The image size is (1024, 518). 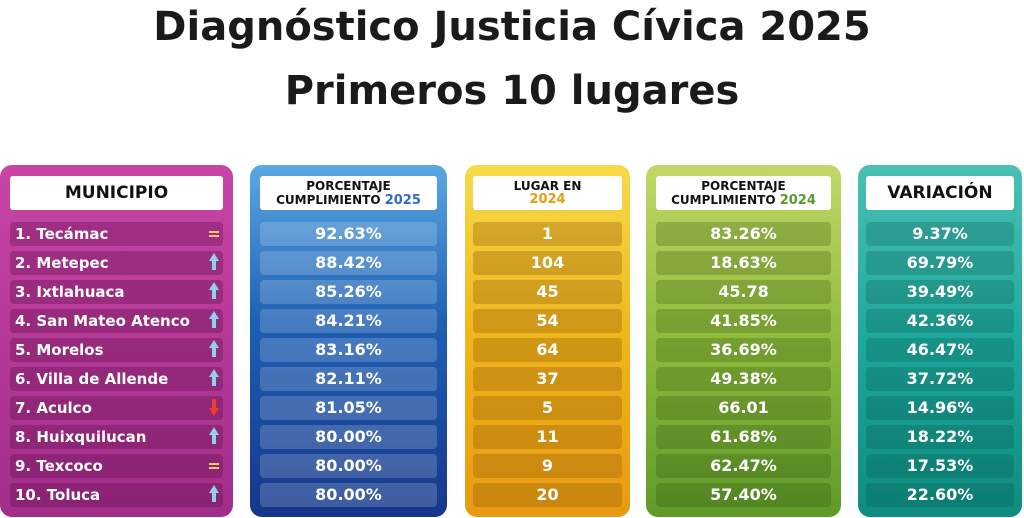 What do you see at coordinates (116, 321) in the screenshot?
I see `municipio-cell: 4. San Mateo Atenco` at bounding box center [116, 321].